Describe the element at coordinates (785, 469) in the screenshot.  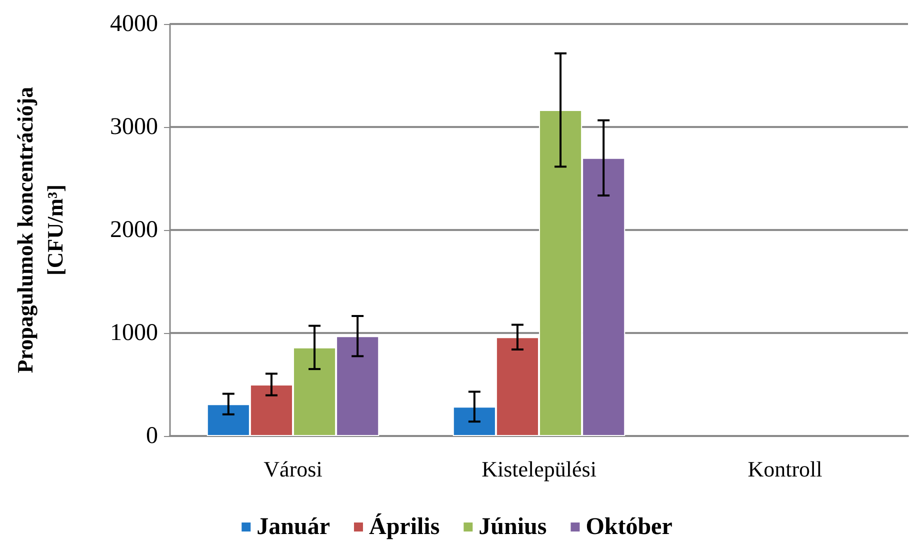
I see `x-tick-label: Kontroll` at that location.